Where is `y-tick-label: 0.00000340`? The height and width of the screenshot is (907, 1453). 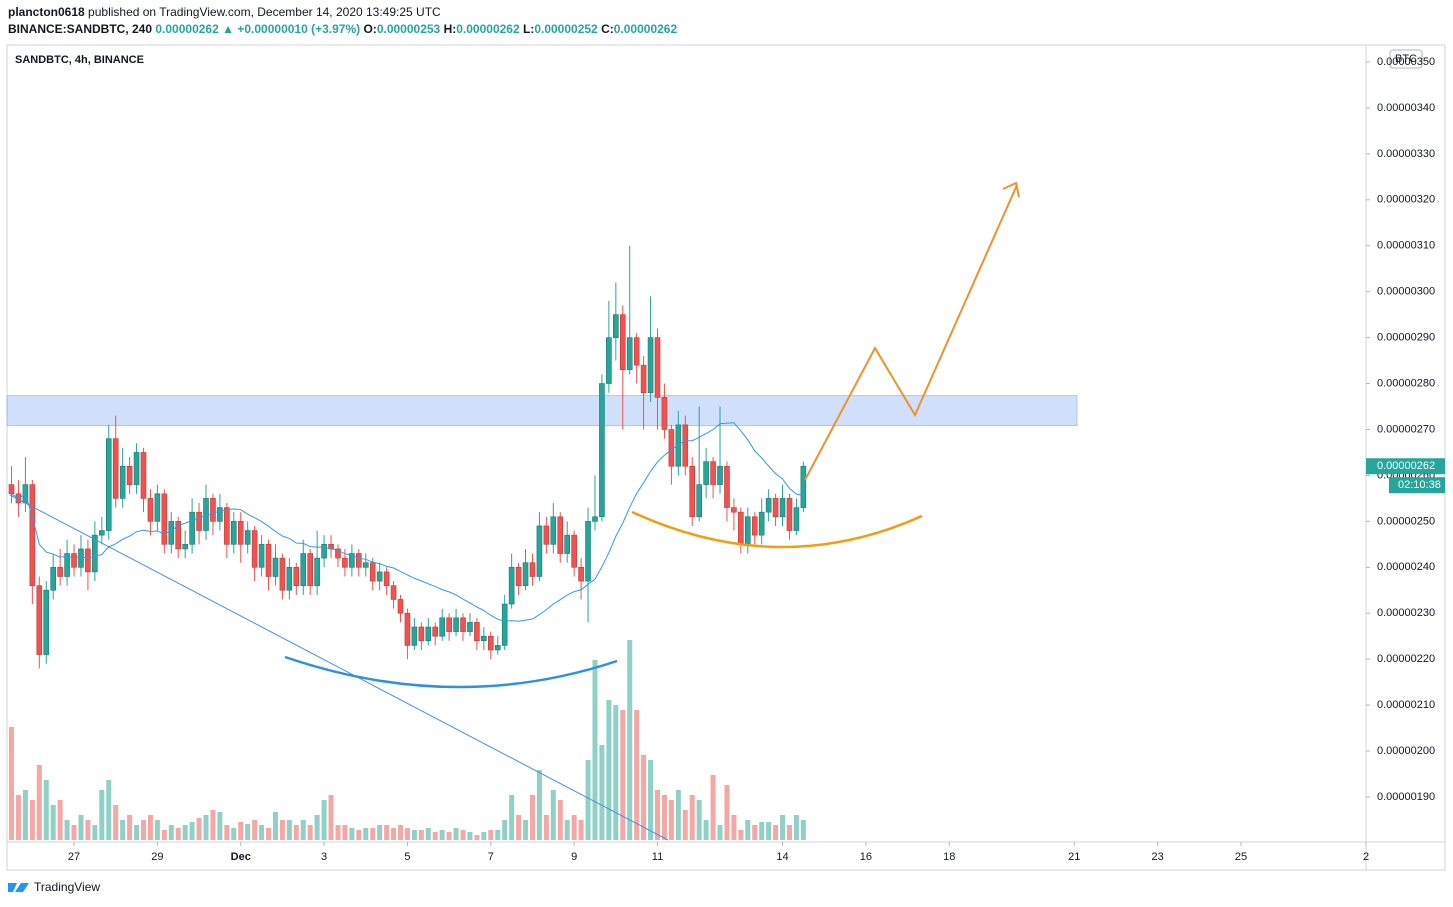
y-tick-label: 0.00000340 is located at coordinates (1406, 108).